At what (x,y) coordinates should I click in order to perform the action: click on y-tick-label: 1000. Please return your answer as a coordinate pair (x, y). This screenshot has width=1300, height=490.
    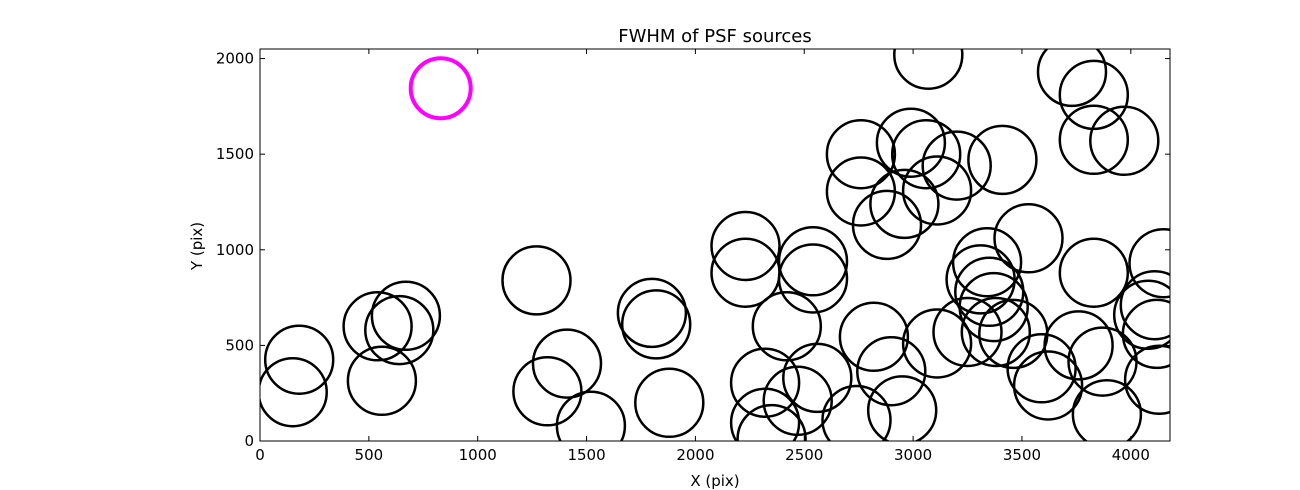
    Looking at the image, I should click on (235, 250).